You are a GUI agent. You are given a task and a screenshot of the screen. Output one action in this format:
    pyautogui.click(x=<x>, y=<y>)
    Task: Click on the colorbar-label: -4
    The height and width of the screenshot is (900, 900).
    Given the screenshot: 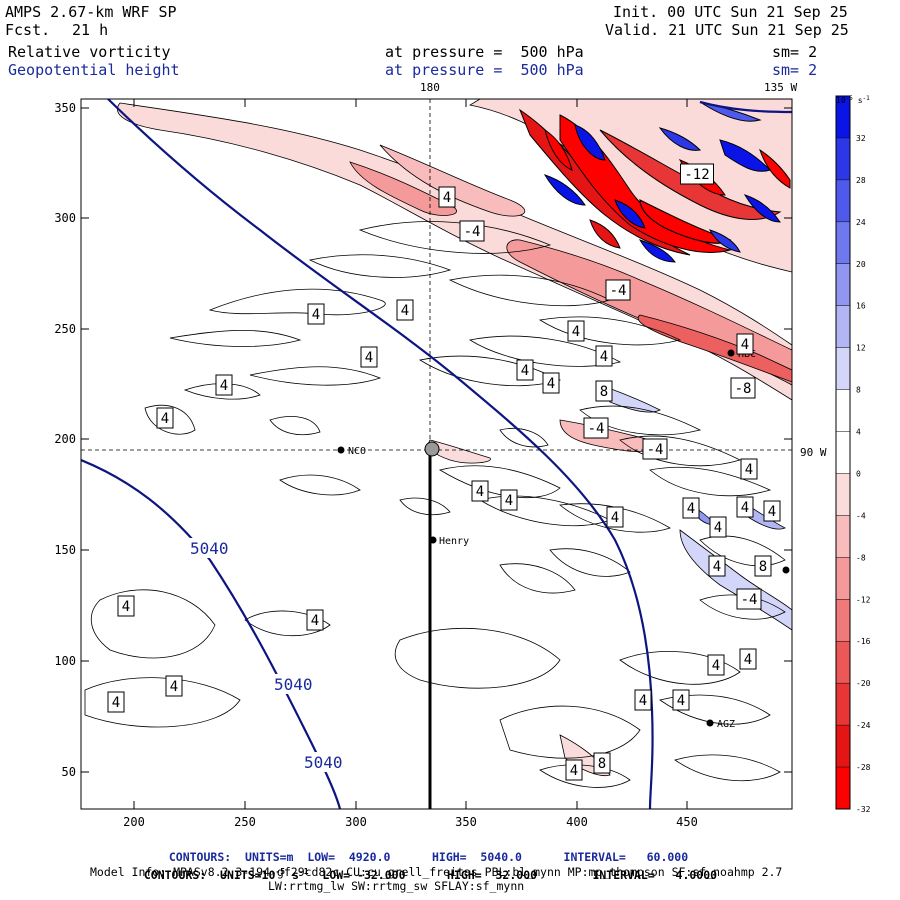 What is the action you would take?
    pyautogui.click(x=861, y=515)
    